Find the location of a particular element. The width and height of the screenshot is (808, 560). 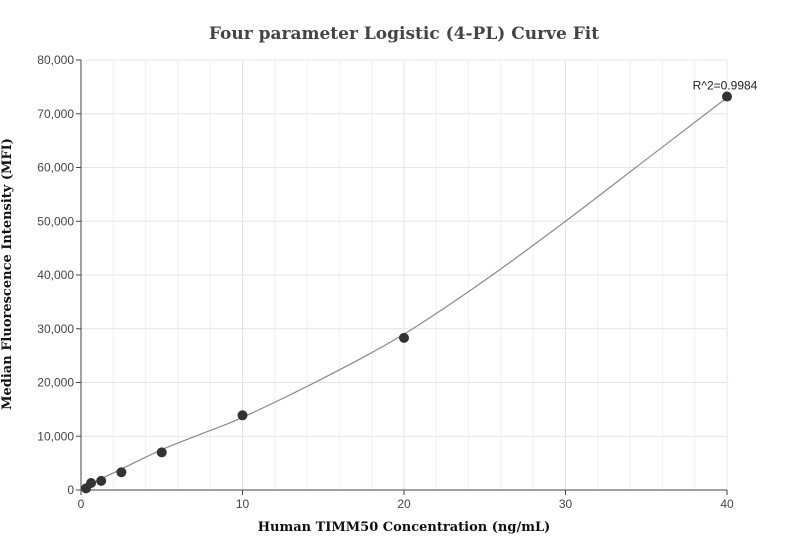

y-axis-title: Median Fluorescence Intensity (MFI) is located at coordinates (7, 274).